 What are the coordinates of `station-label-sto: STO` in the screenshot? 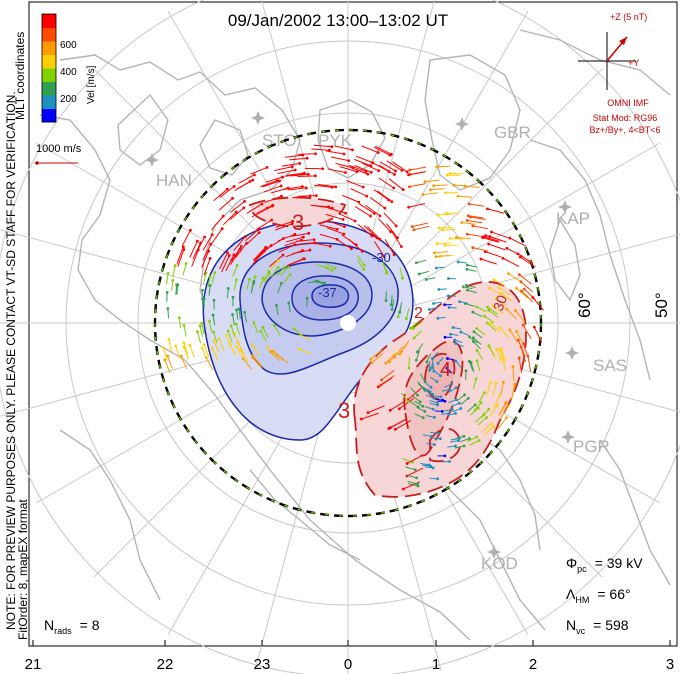 It's located at (279, 140).